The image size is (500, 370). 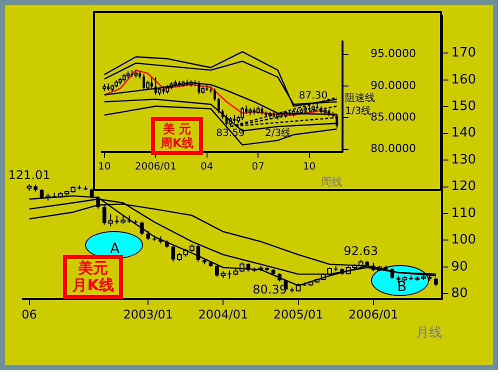 I want to click on x-tick-label: 2003/01, so click(x=148, y=314).